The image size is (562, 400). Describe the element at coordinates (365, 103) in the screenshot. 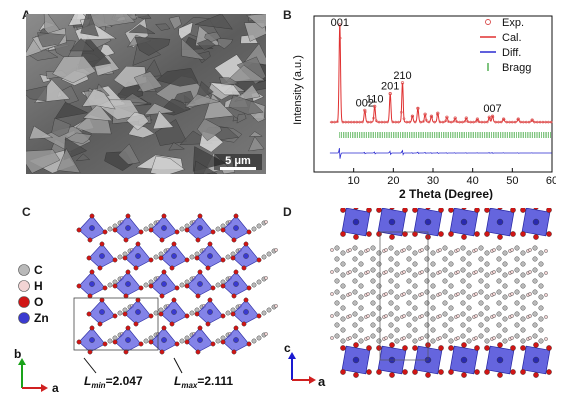

I see `peak-label: 002` at that location.